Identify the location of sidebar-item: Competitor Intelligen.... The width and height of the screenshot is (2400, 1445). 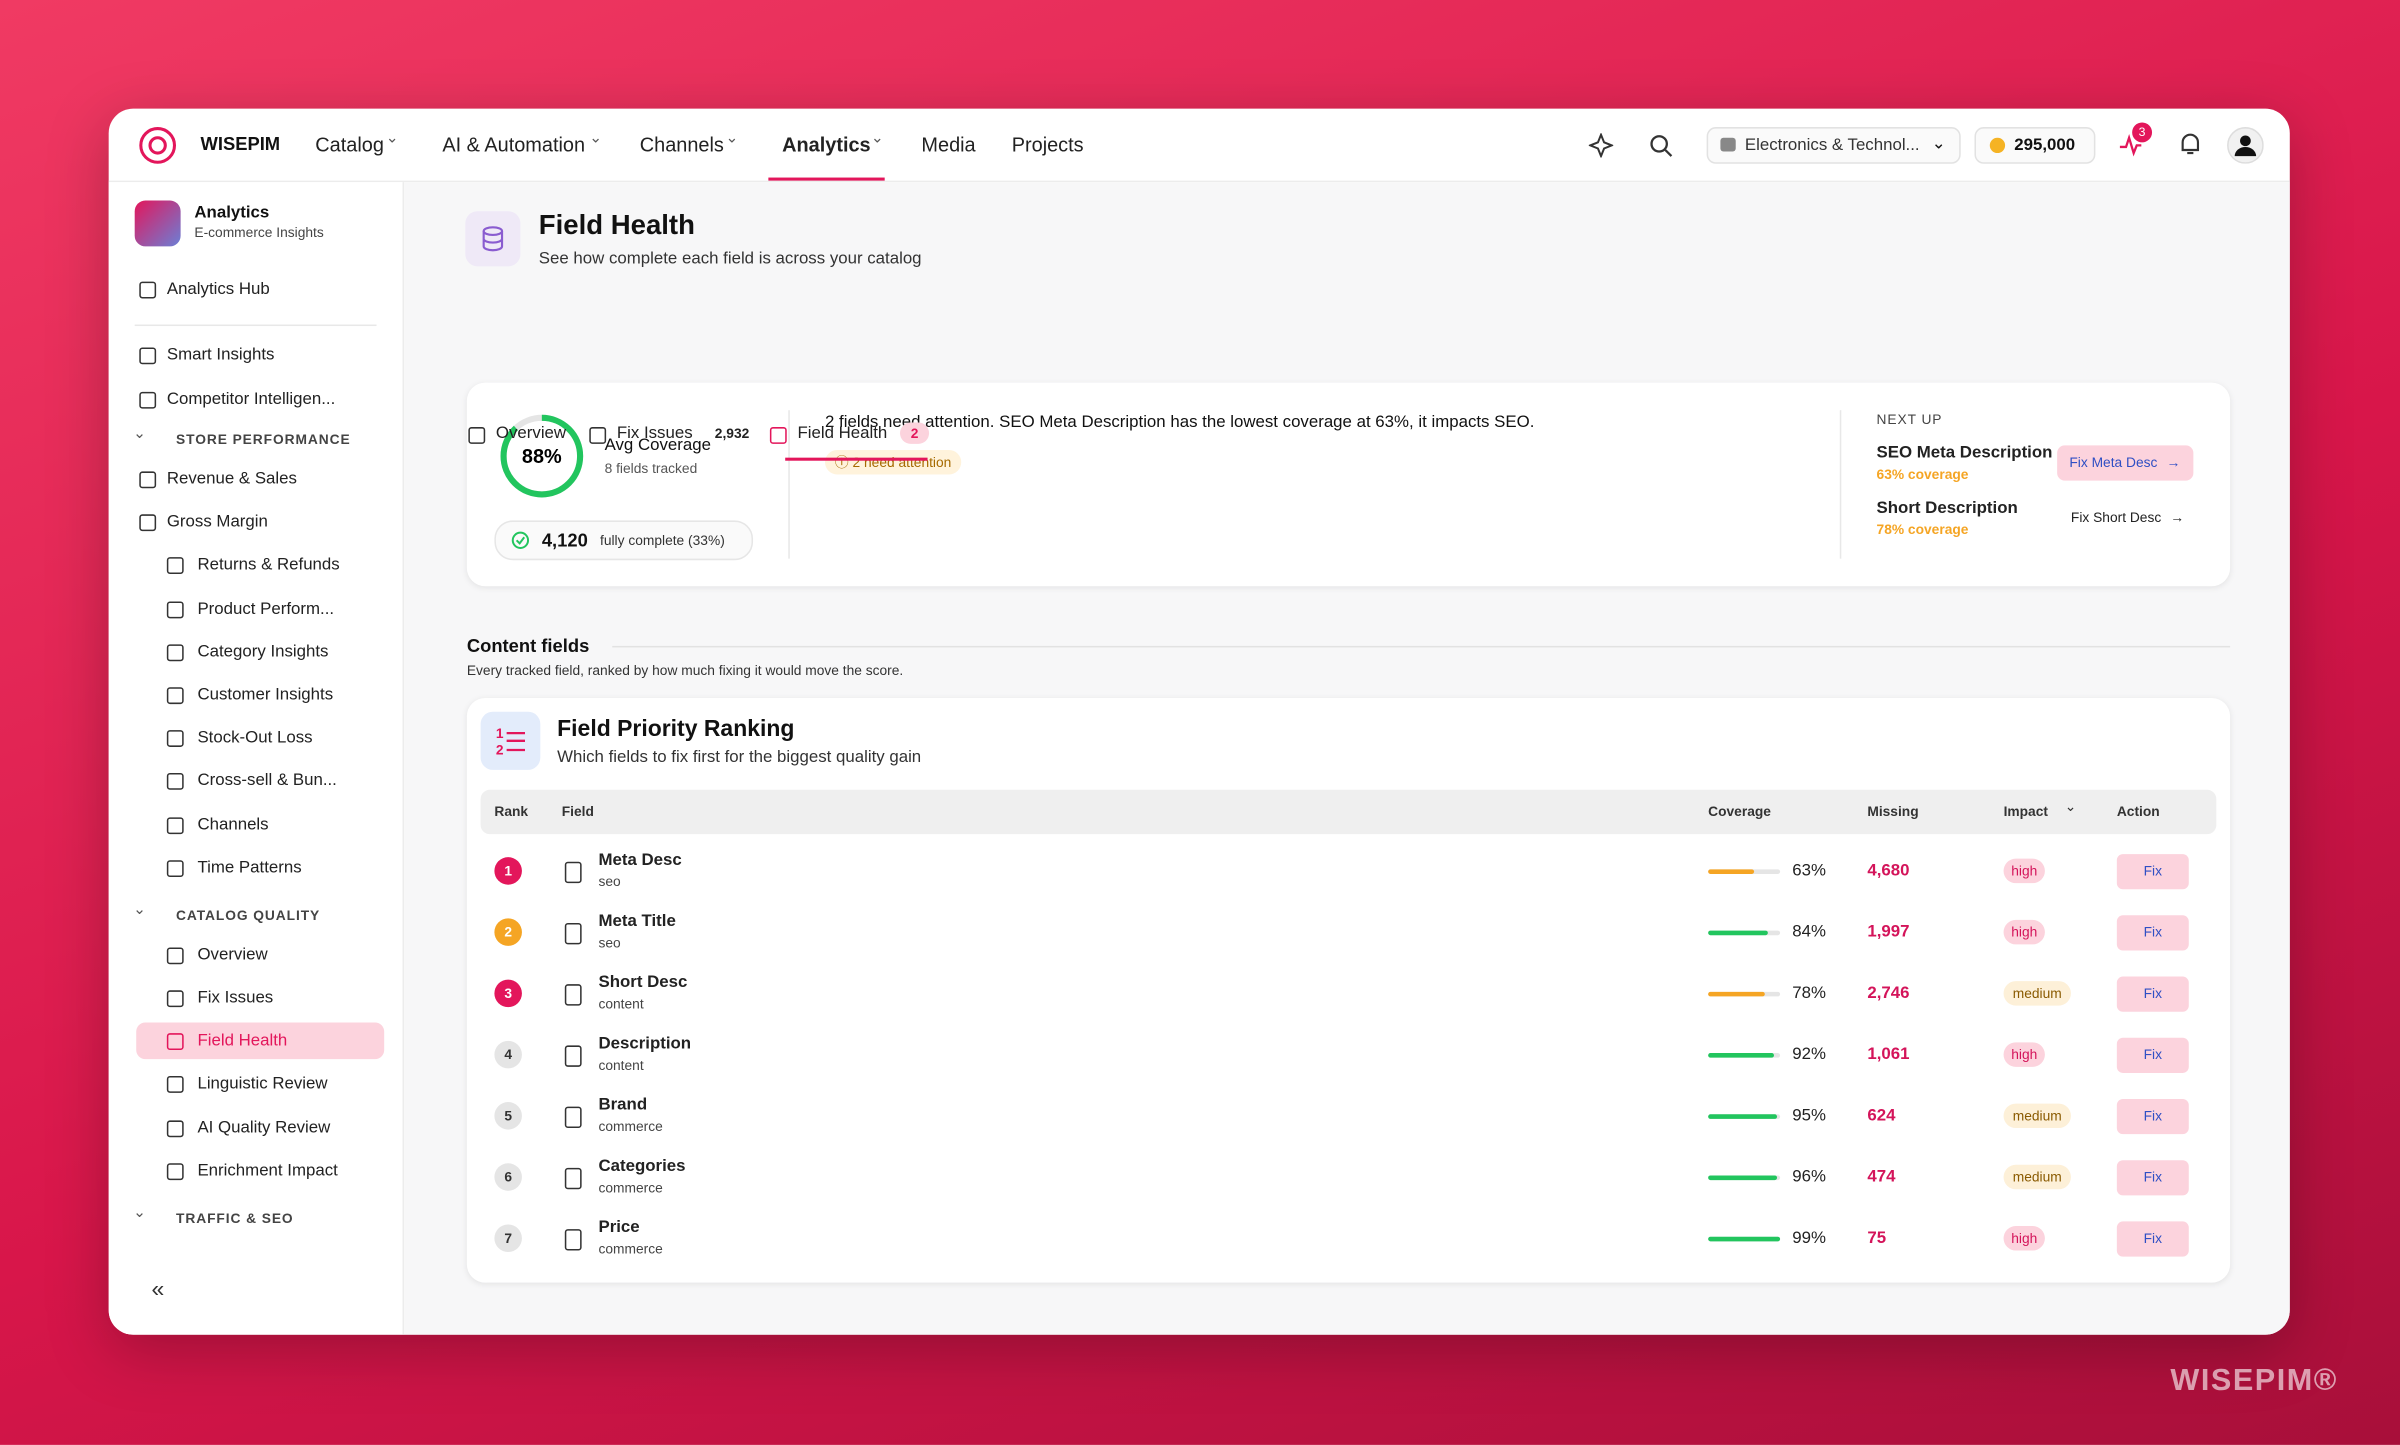
(260, 399).